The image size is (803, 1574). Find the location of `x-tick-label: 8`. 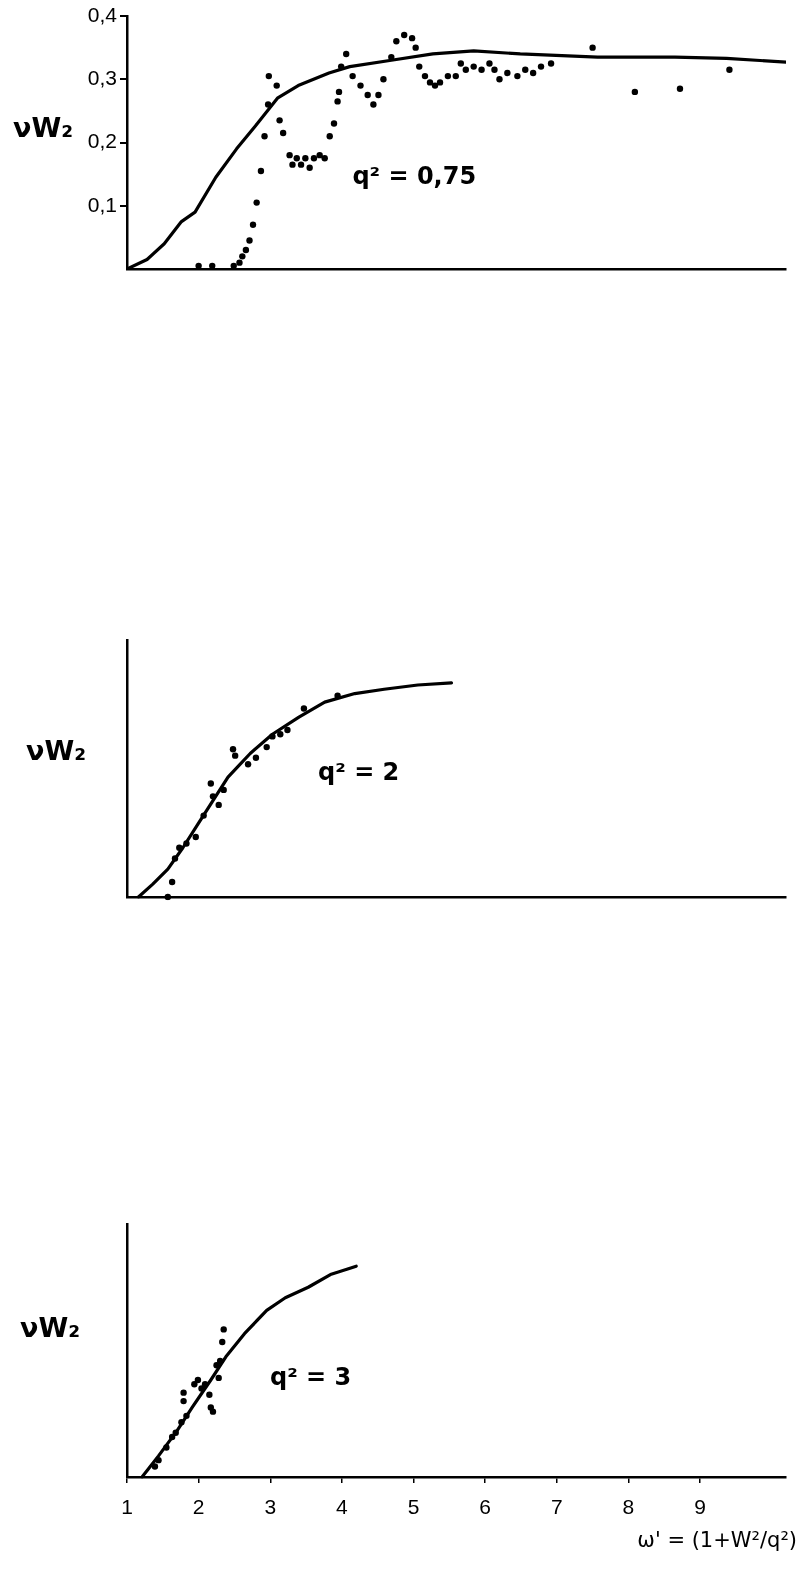

x-tick-label: 8 is located at coordinates (628, 1507).